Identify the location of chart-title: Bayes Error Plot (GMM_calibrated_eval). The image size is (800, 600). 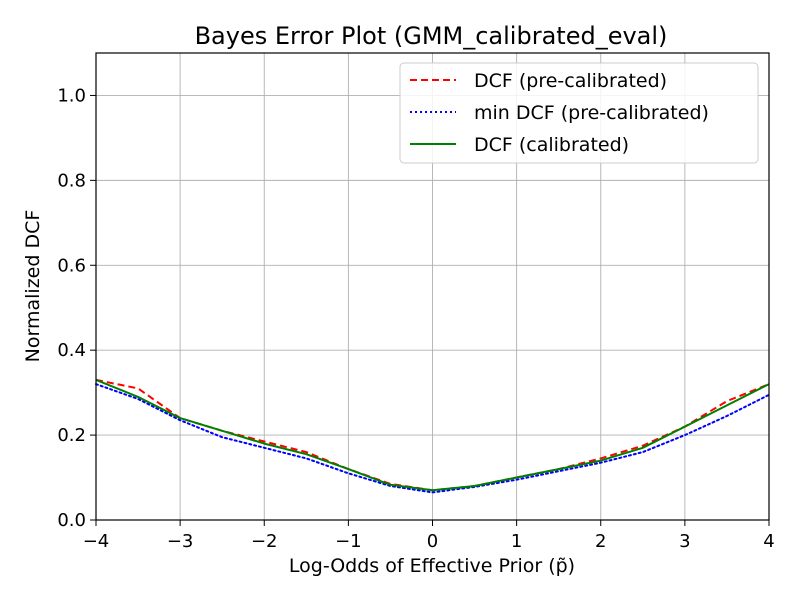
(431, 36).